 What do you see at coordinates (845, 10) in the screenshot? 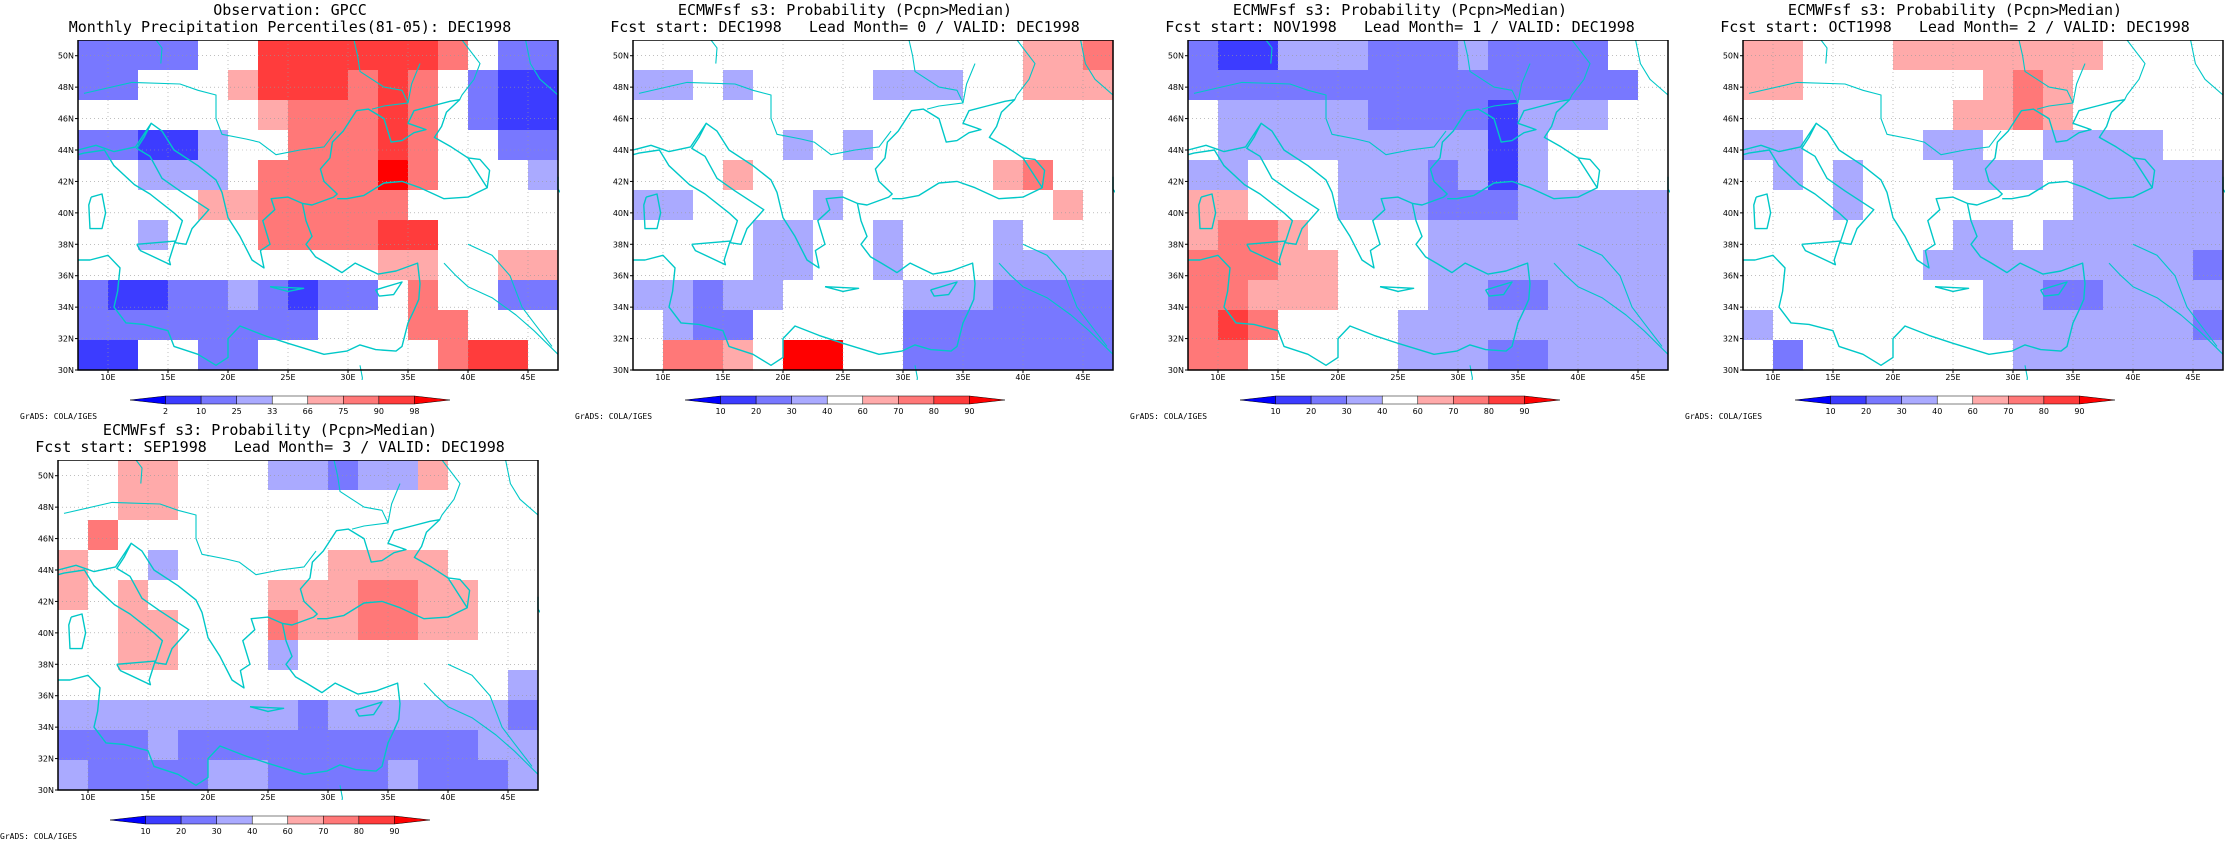
I see `panel-title-line1: ECMWFsf s3: Probability (Pcpn>Median)` at bounding box center [845, 10].